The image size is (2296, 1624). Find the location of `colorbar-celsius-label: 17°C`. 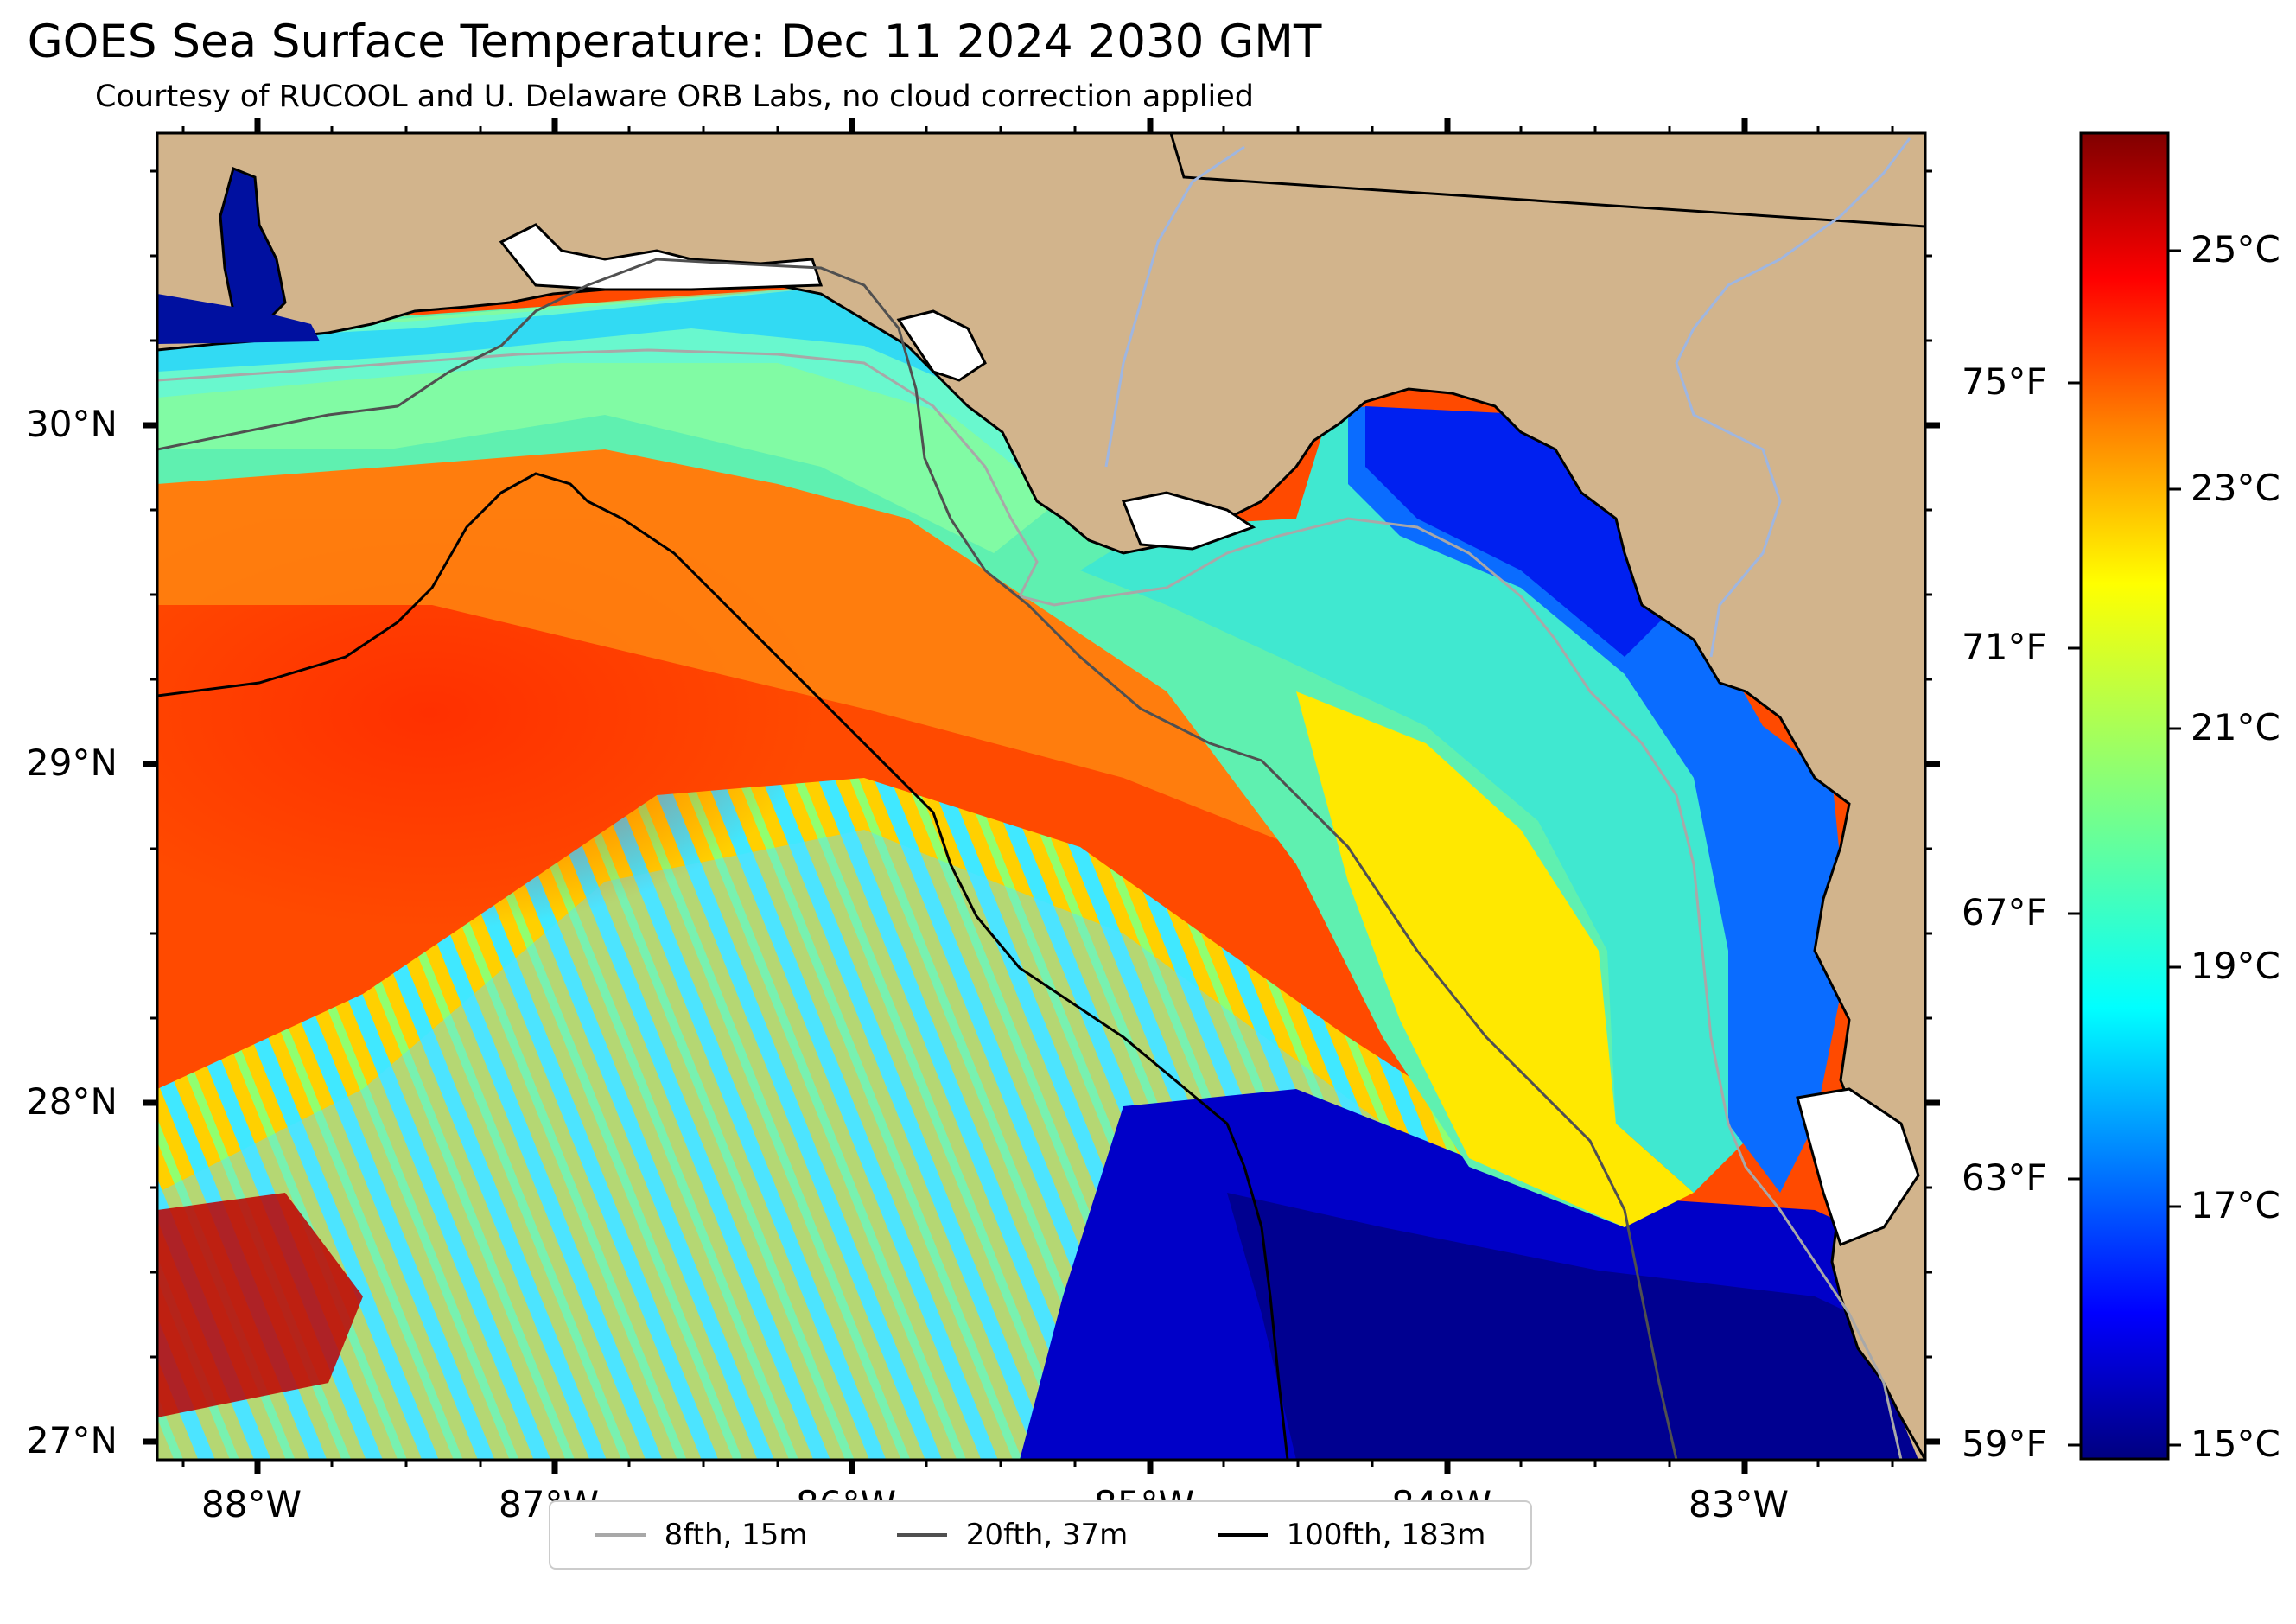

colorbar-celsius-label: 17°C is located at coordinates (2235, 1205).